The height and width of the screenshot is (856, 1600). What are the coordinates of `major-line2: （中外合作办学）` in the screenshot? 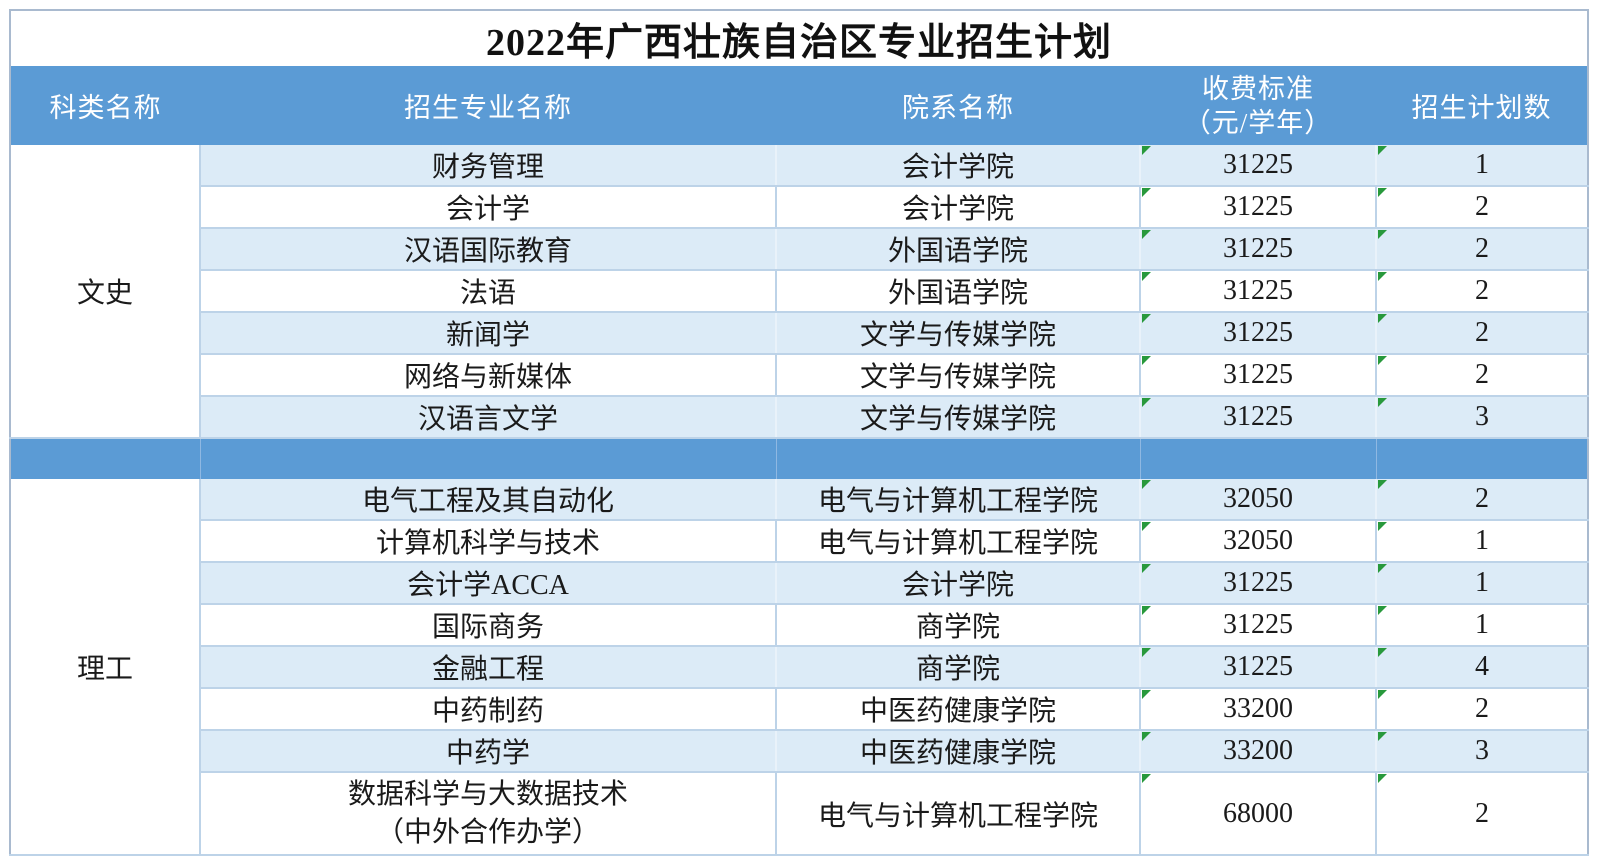 It's located at (487, 832).